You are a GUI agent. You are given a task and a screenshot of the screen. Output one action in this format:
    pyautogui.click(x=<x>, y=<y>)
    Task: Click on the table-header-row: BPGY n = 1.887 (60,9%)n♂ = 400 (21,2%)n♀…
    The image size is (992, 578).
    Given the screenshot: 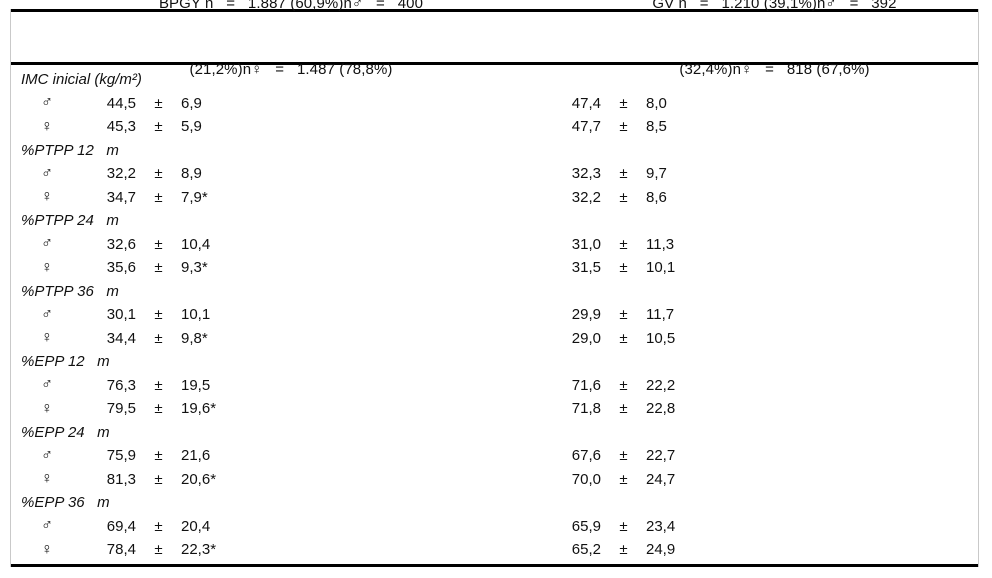 What is the action you would take?
    pyautogui.click(x=494, y=39)
    